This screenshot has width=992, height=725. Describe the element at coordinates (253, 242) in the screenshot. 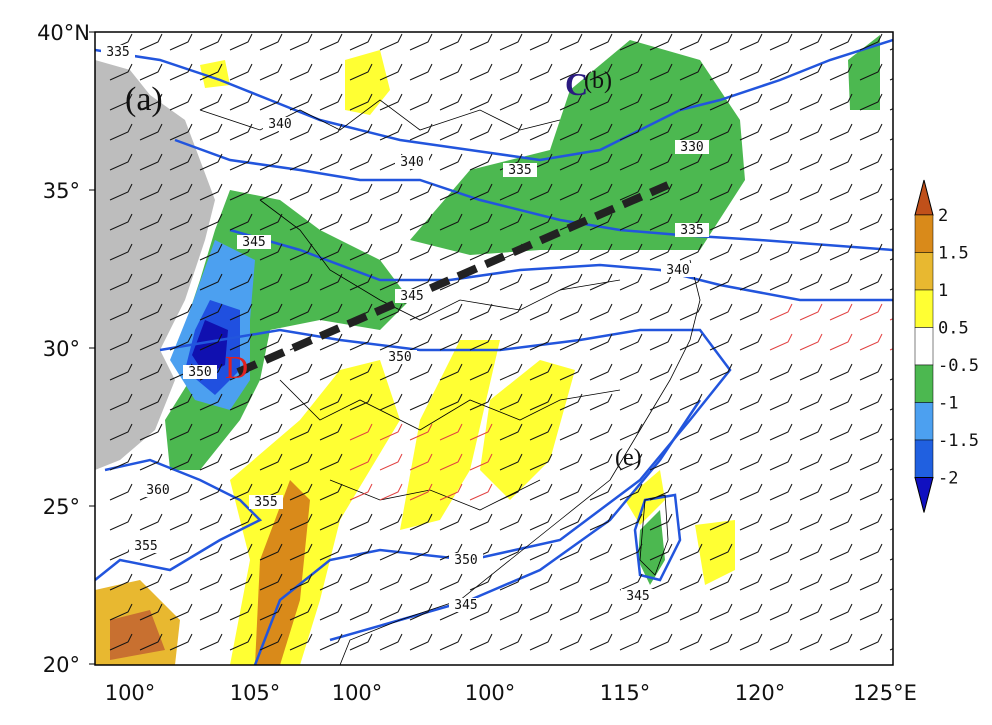

I see `contour-label: 345` at that location.